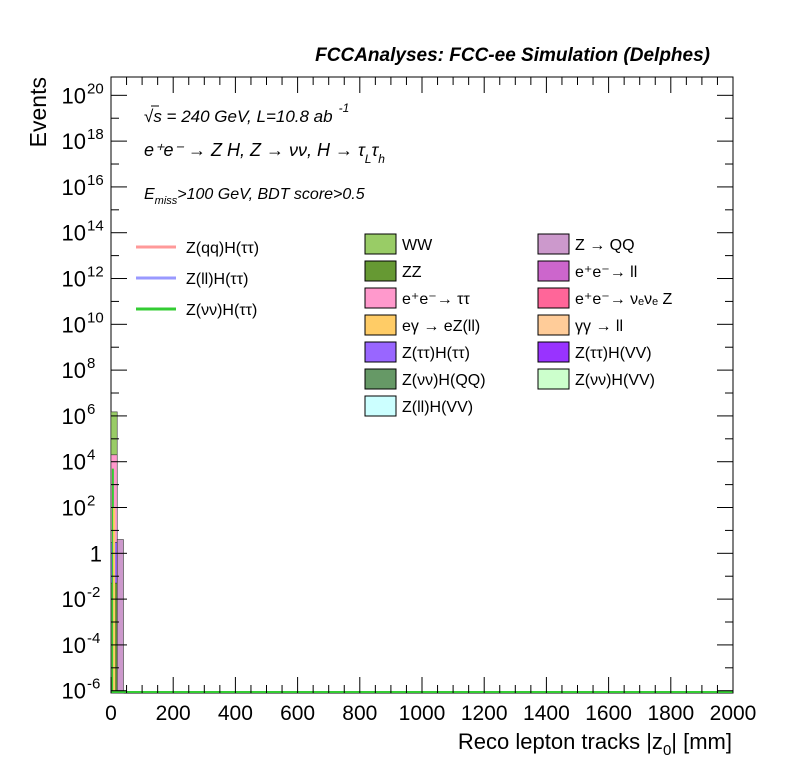  I want to click on legend-box-label: Z(νν)H(QQ), so click(444, 380).